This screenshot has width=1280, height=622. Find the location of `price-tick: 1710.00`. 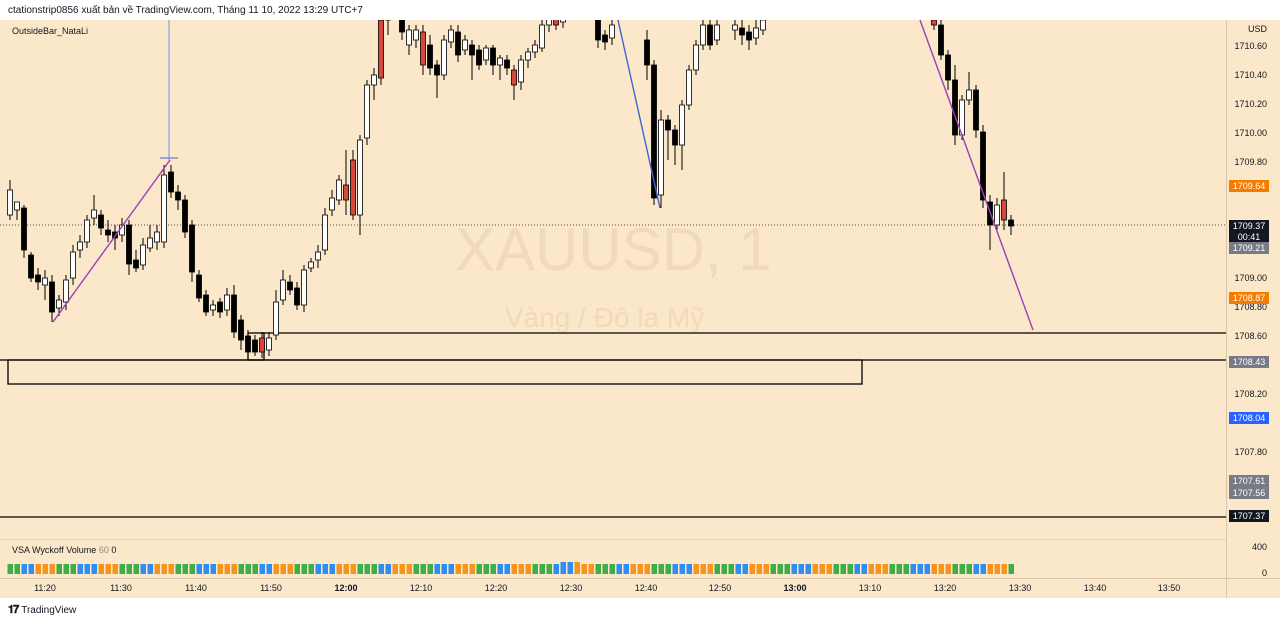

price-tick: 1710.00 is located at coordinates (1250, 133).